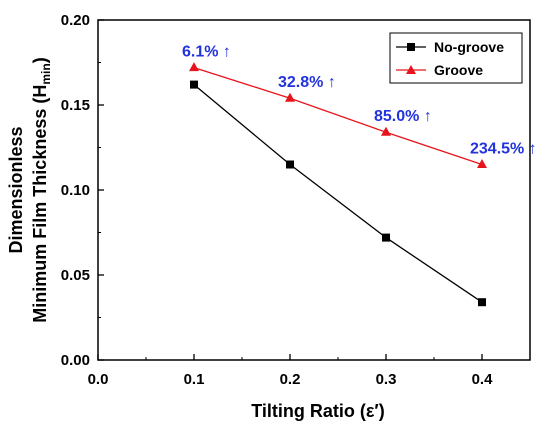 Image resolution: width=550 pixels, height=435 pixels. What do you see at coordinates (386, 379) in the screenshot?
I see `x-tick-label: 0.3` at bounding box center [386, 379].